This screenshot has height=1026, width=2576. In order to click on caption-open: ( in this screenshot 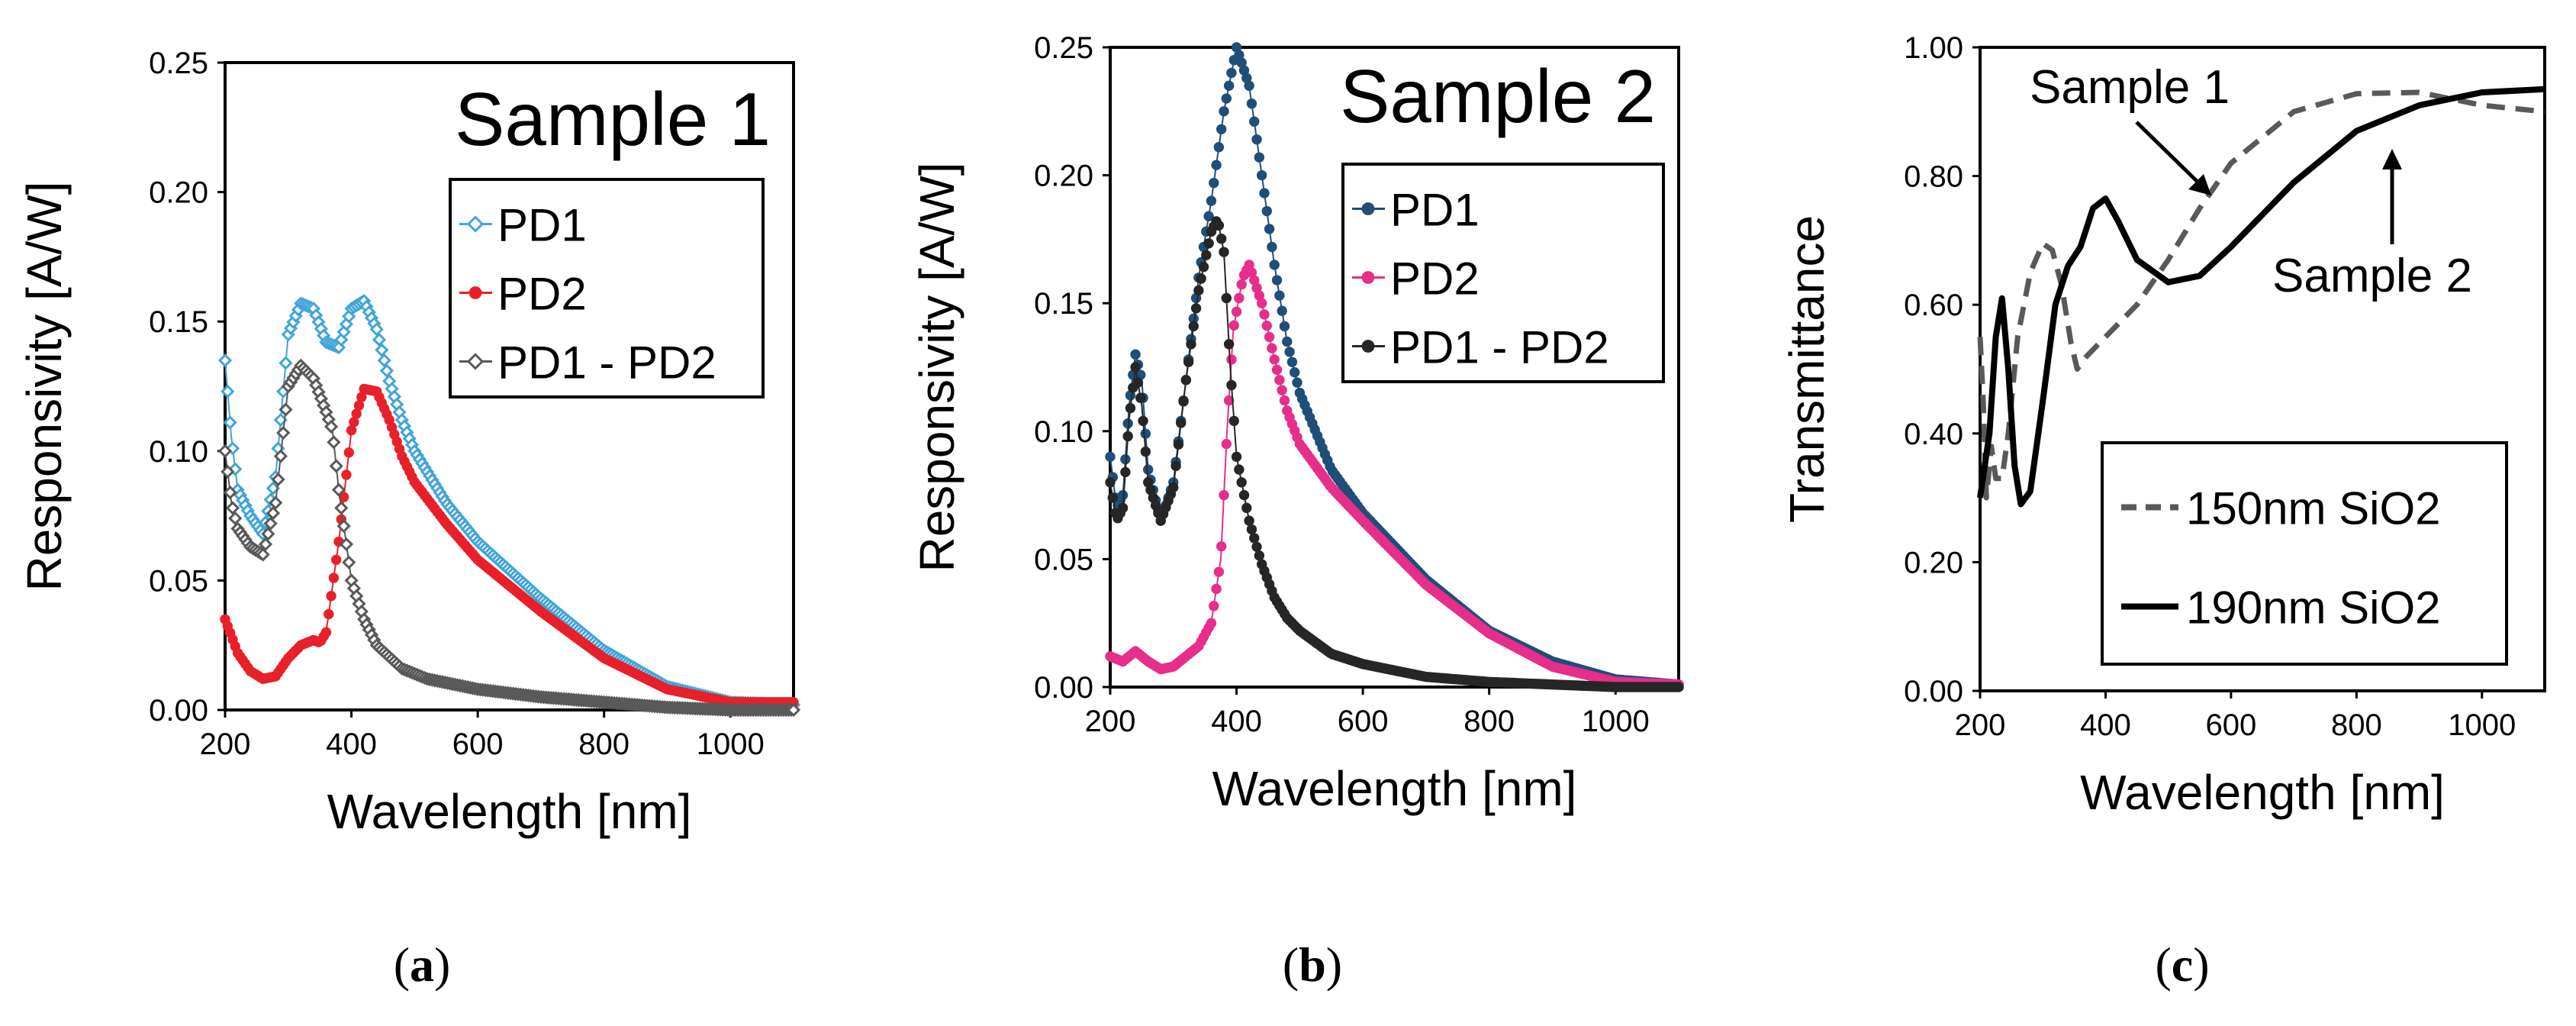, I will do `click(1291, 964)`.